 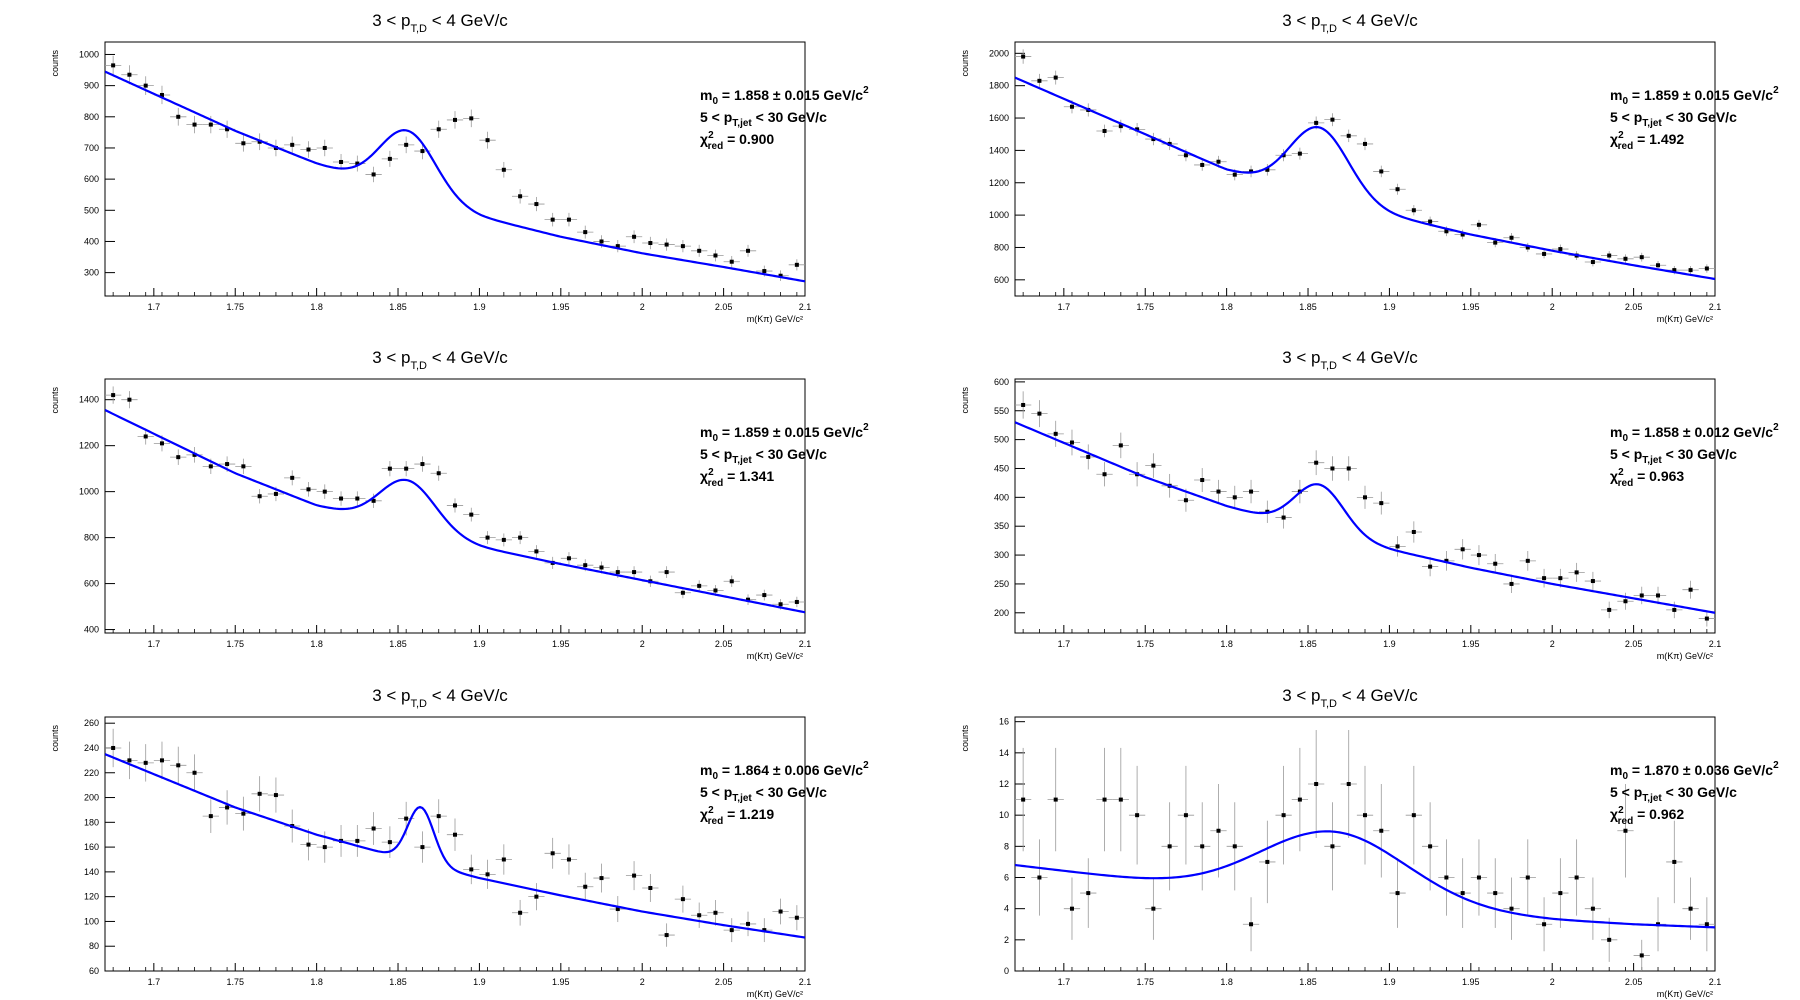 I want to click on x-tick-label: 1.8, so click(x=316, y=644).